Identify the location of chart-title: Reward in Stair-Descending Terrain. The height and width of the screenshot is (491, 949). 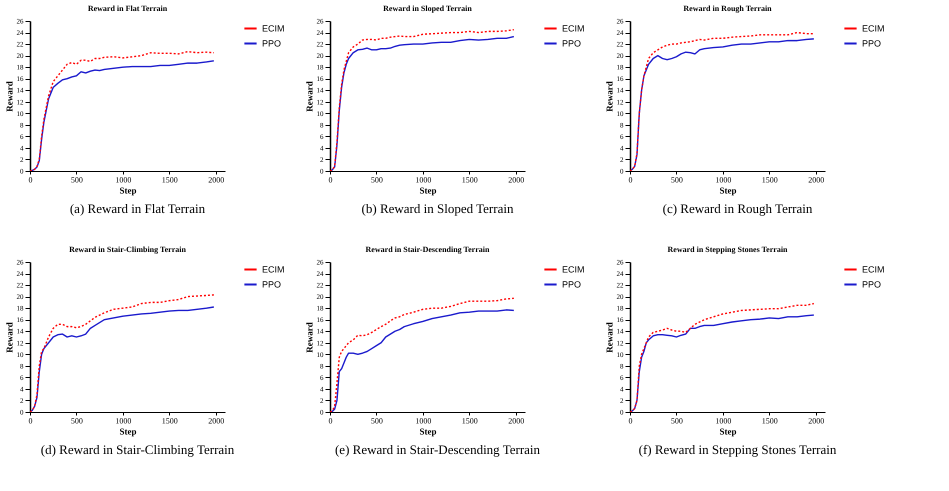
(428, 249).